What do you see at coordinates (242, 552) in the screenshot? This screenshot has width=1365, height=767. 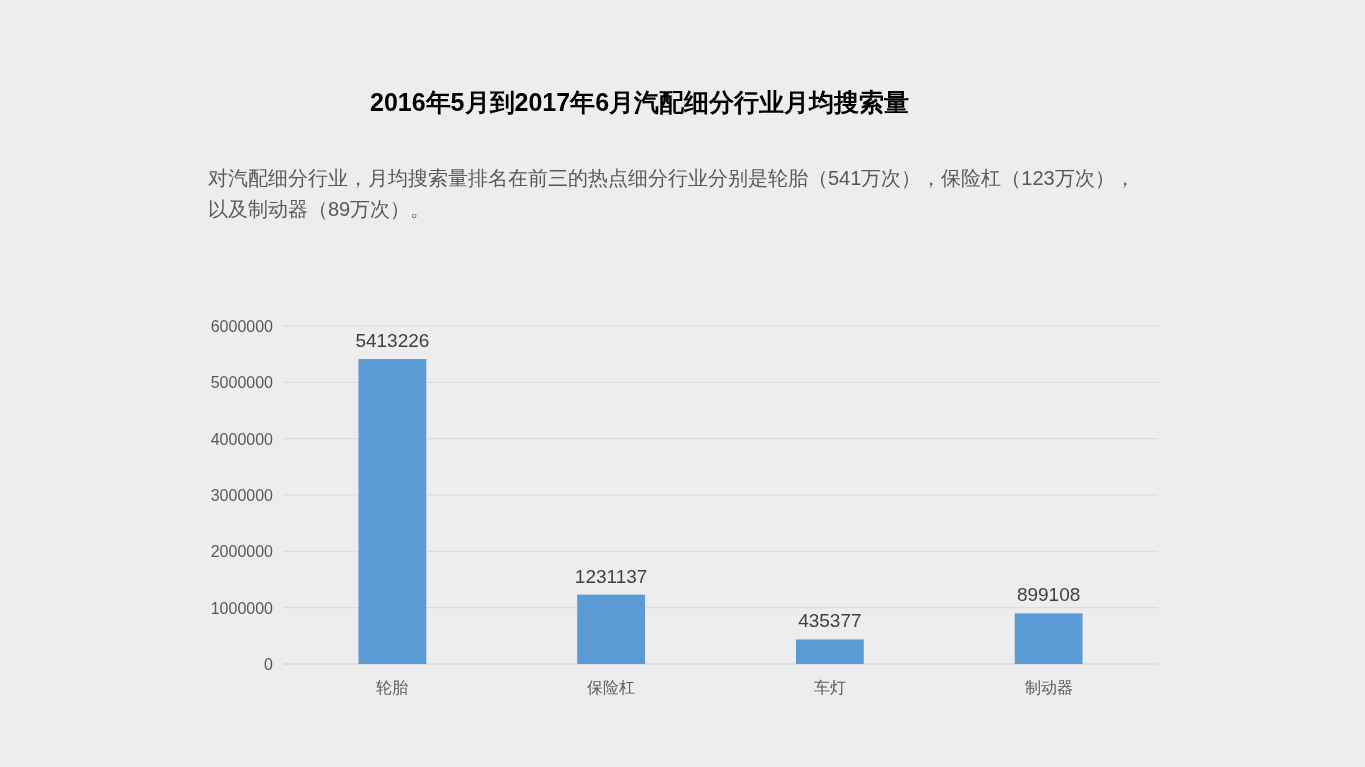 I see `y-tick-label: 2000000` at bounding box center [242, 552].